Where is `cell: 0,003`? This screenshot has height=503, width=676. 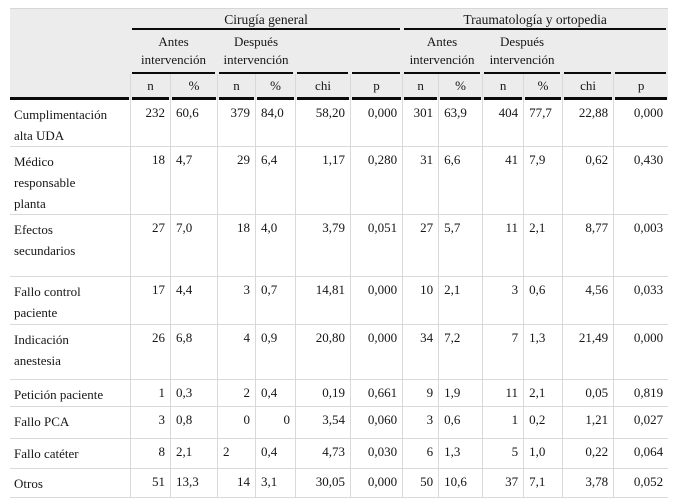 cell: 0,003 is located at coordinates (641, 246).